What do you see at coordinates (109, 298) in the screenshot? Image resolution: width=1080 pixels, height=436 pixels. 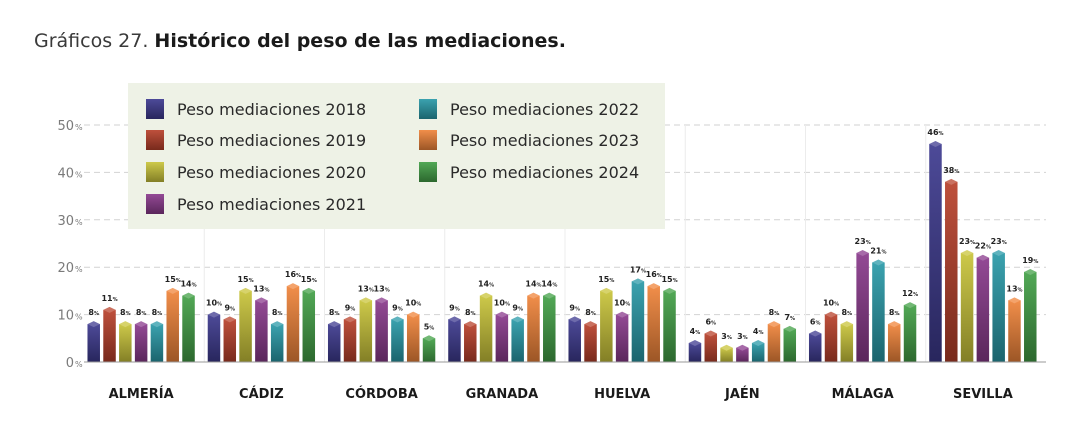 I see `data-label: 11%` at bounding box center [109, 298].